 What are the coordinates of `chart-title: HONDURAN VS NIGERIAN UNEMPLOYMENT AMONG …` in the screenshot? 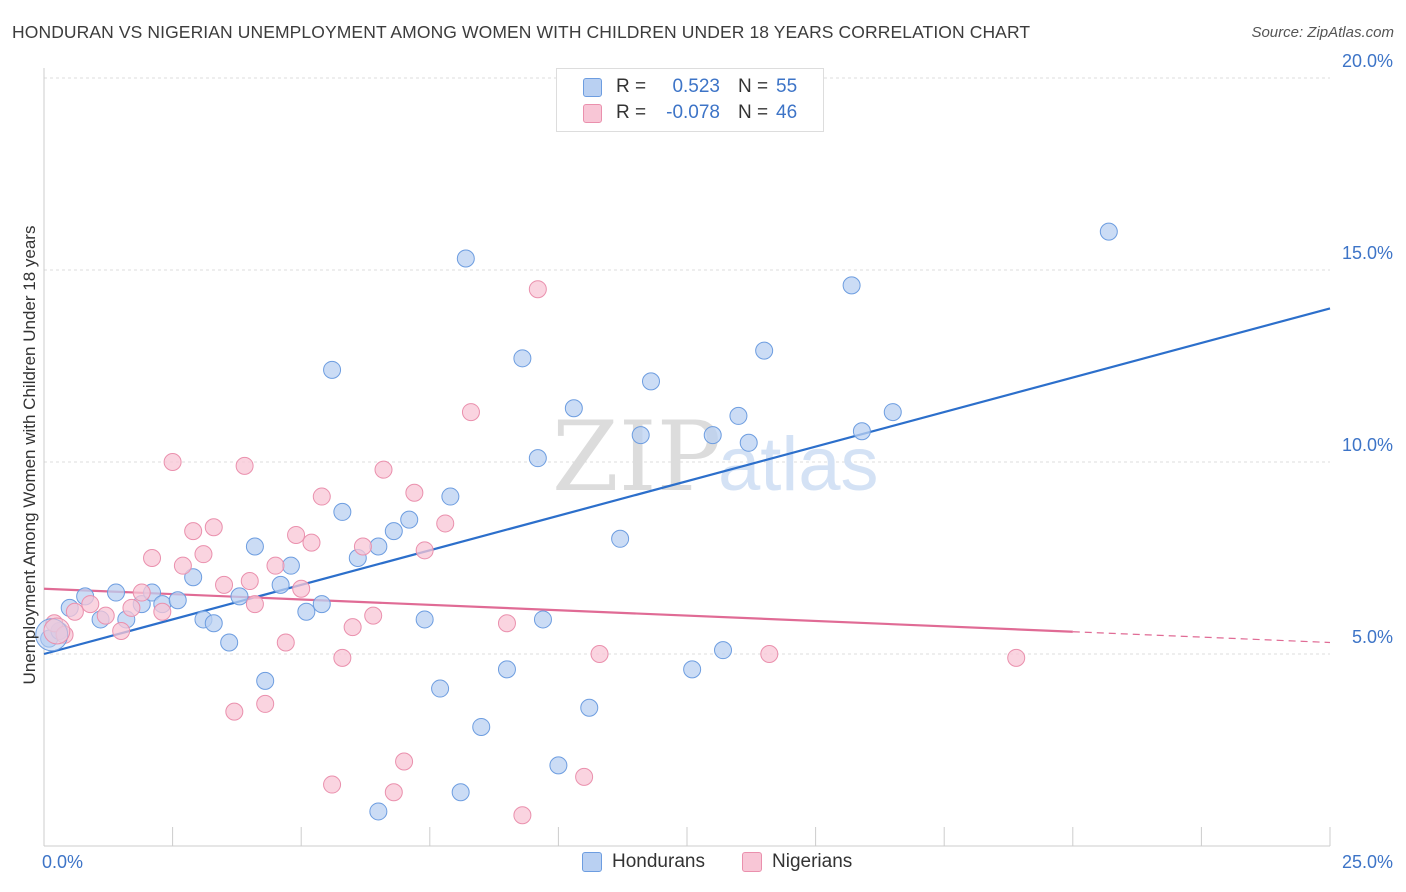 It's located at (521, 32).